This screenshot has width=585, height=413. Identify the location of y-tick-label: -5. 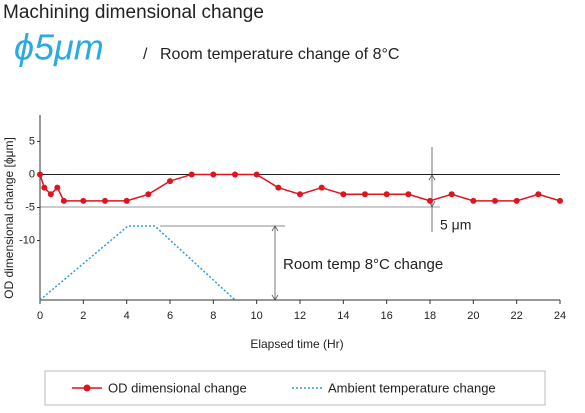
(30, 207).